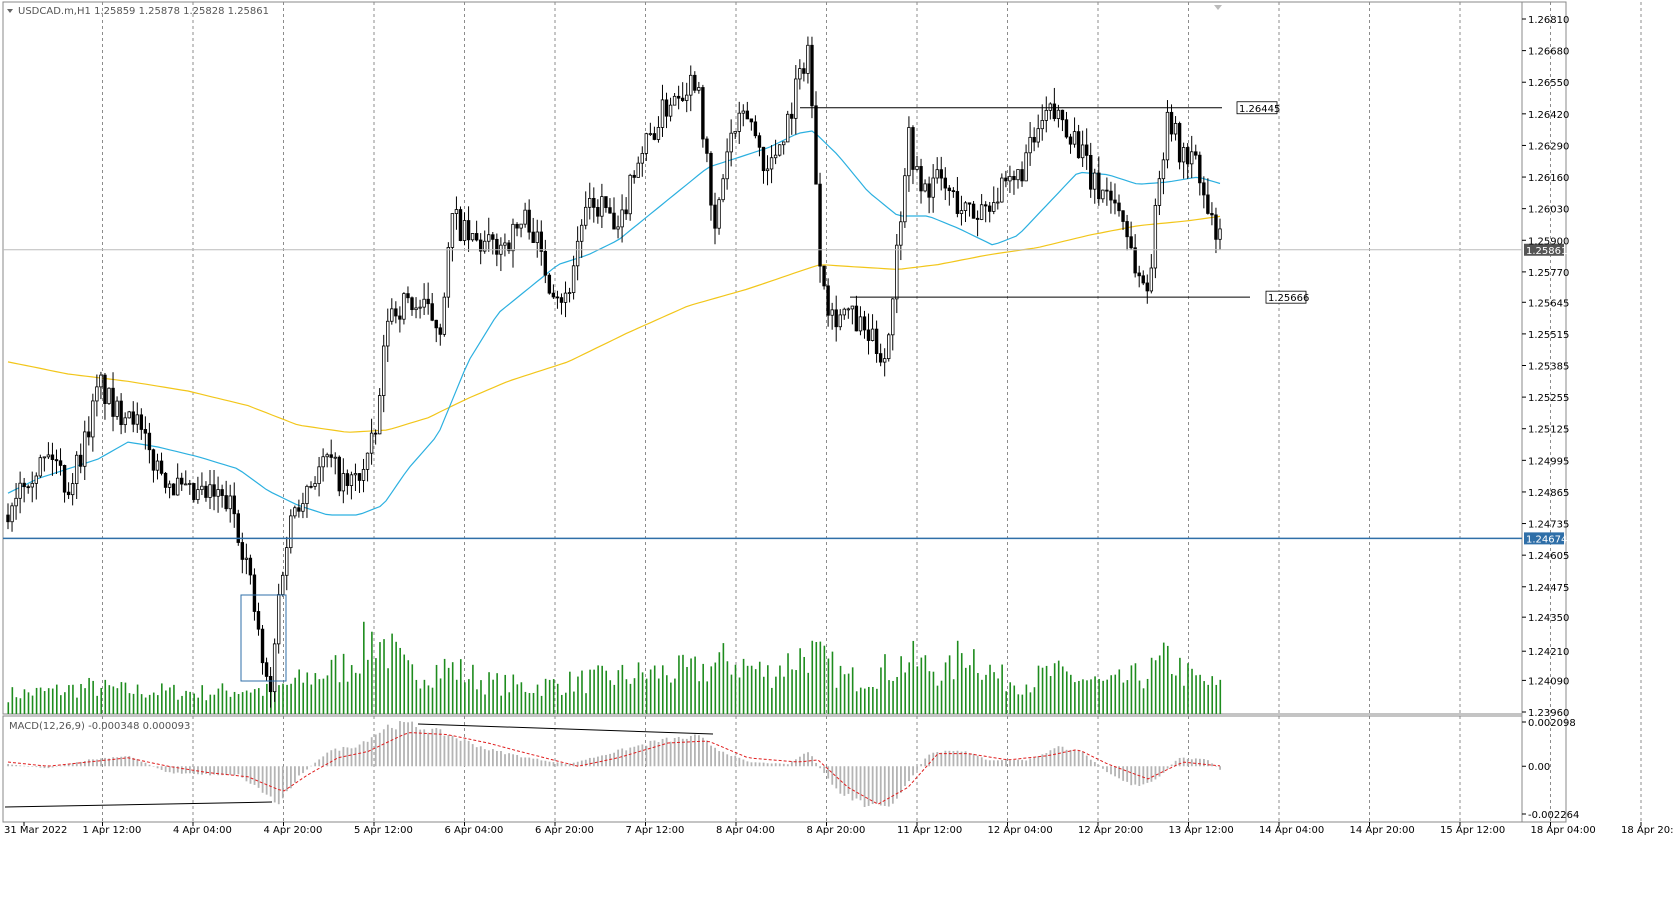  What do you see at coordinates (791, 769) in the screenshot?
I see `macd-indicator: 0.002098 0.00 -0.002264` at bounding box center [791, 769].